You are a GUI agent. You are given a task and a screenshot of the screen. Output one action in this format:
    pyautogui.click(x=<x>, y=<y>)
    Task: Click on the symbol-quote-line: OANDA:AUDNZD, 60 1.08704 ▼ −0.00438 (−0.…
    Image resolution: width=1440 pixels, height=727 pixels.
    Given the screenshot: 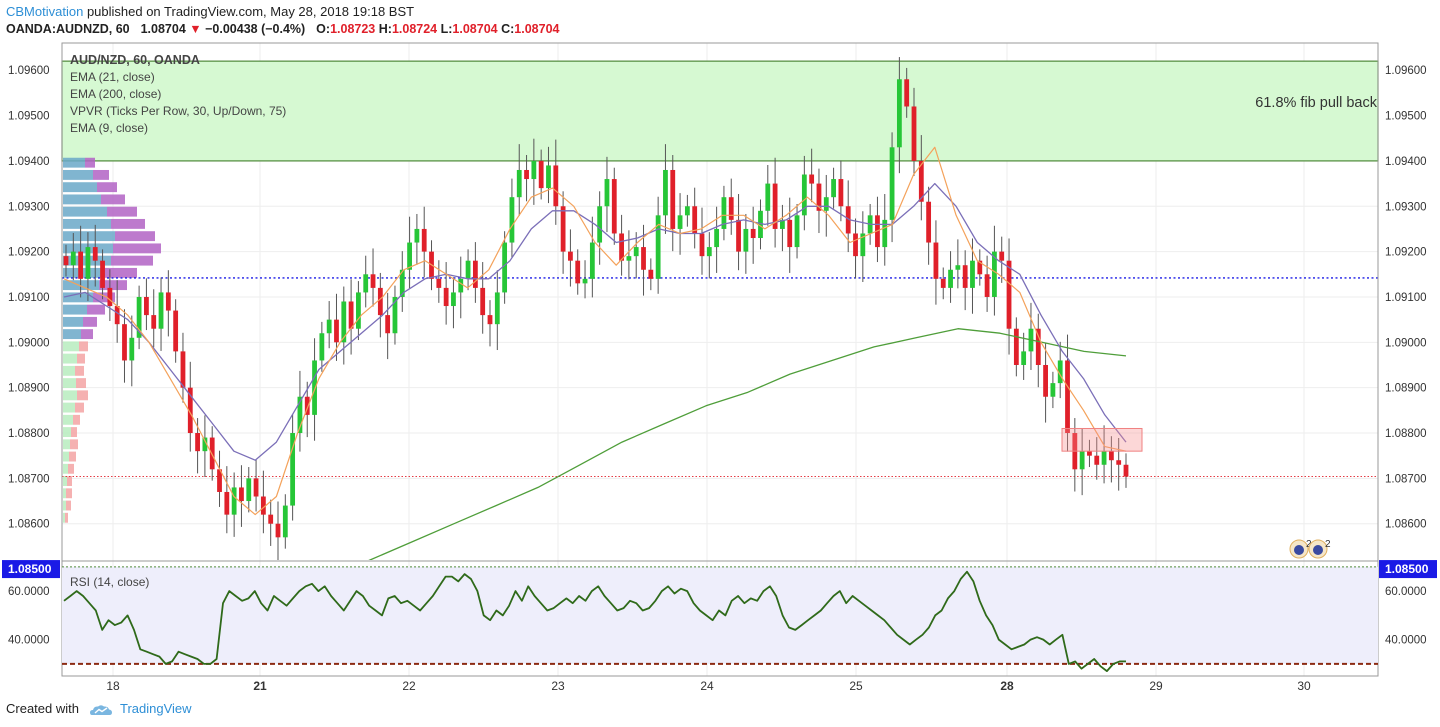 What is the action you would take?
    pyautogui.click(x=282, y=29)
    